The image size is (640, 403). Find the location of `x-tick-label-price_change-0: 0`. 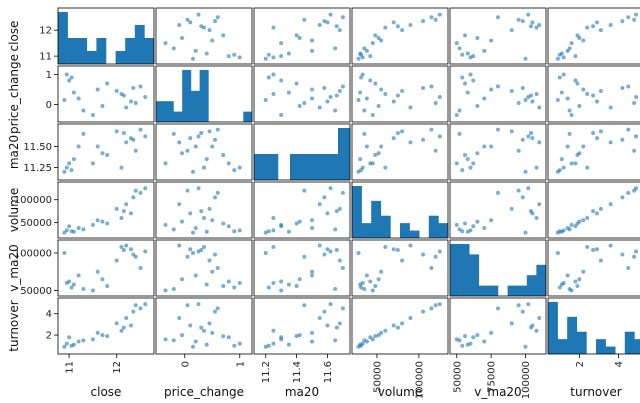

x-tick-label-price_change-0: 0 is located at coordinates (185, 364).